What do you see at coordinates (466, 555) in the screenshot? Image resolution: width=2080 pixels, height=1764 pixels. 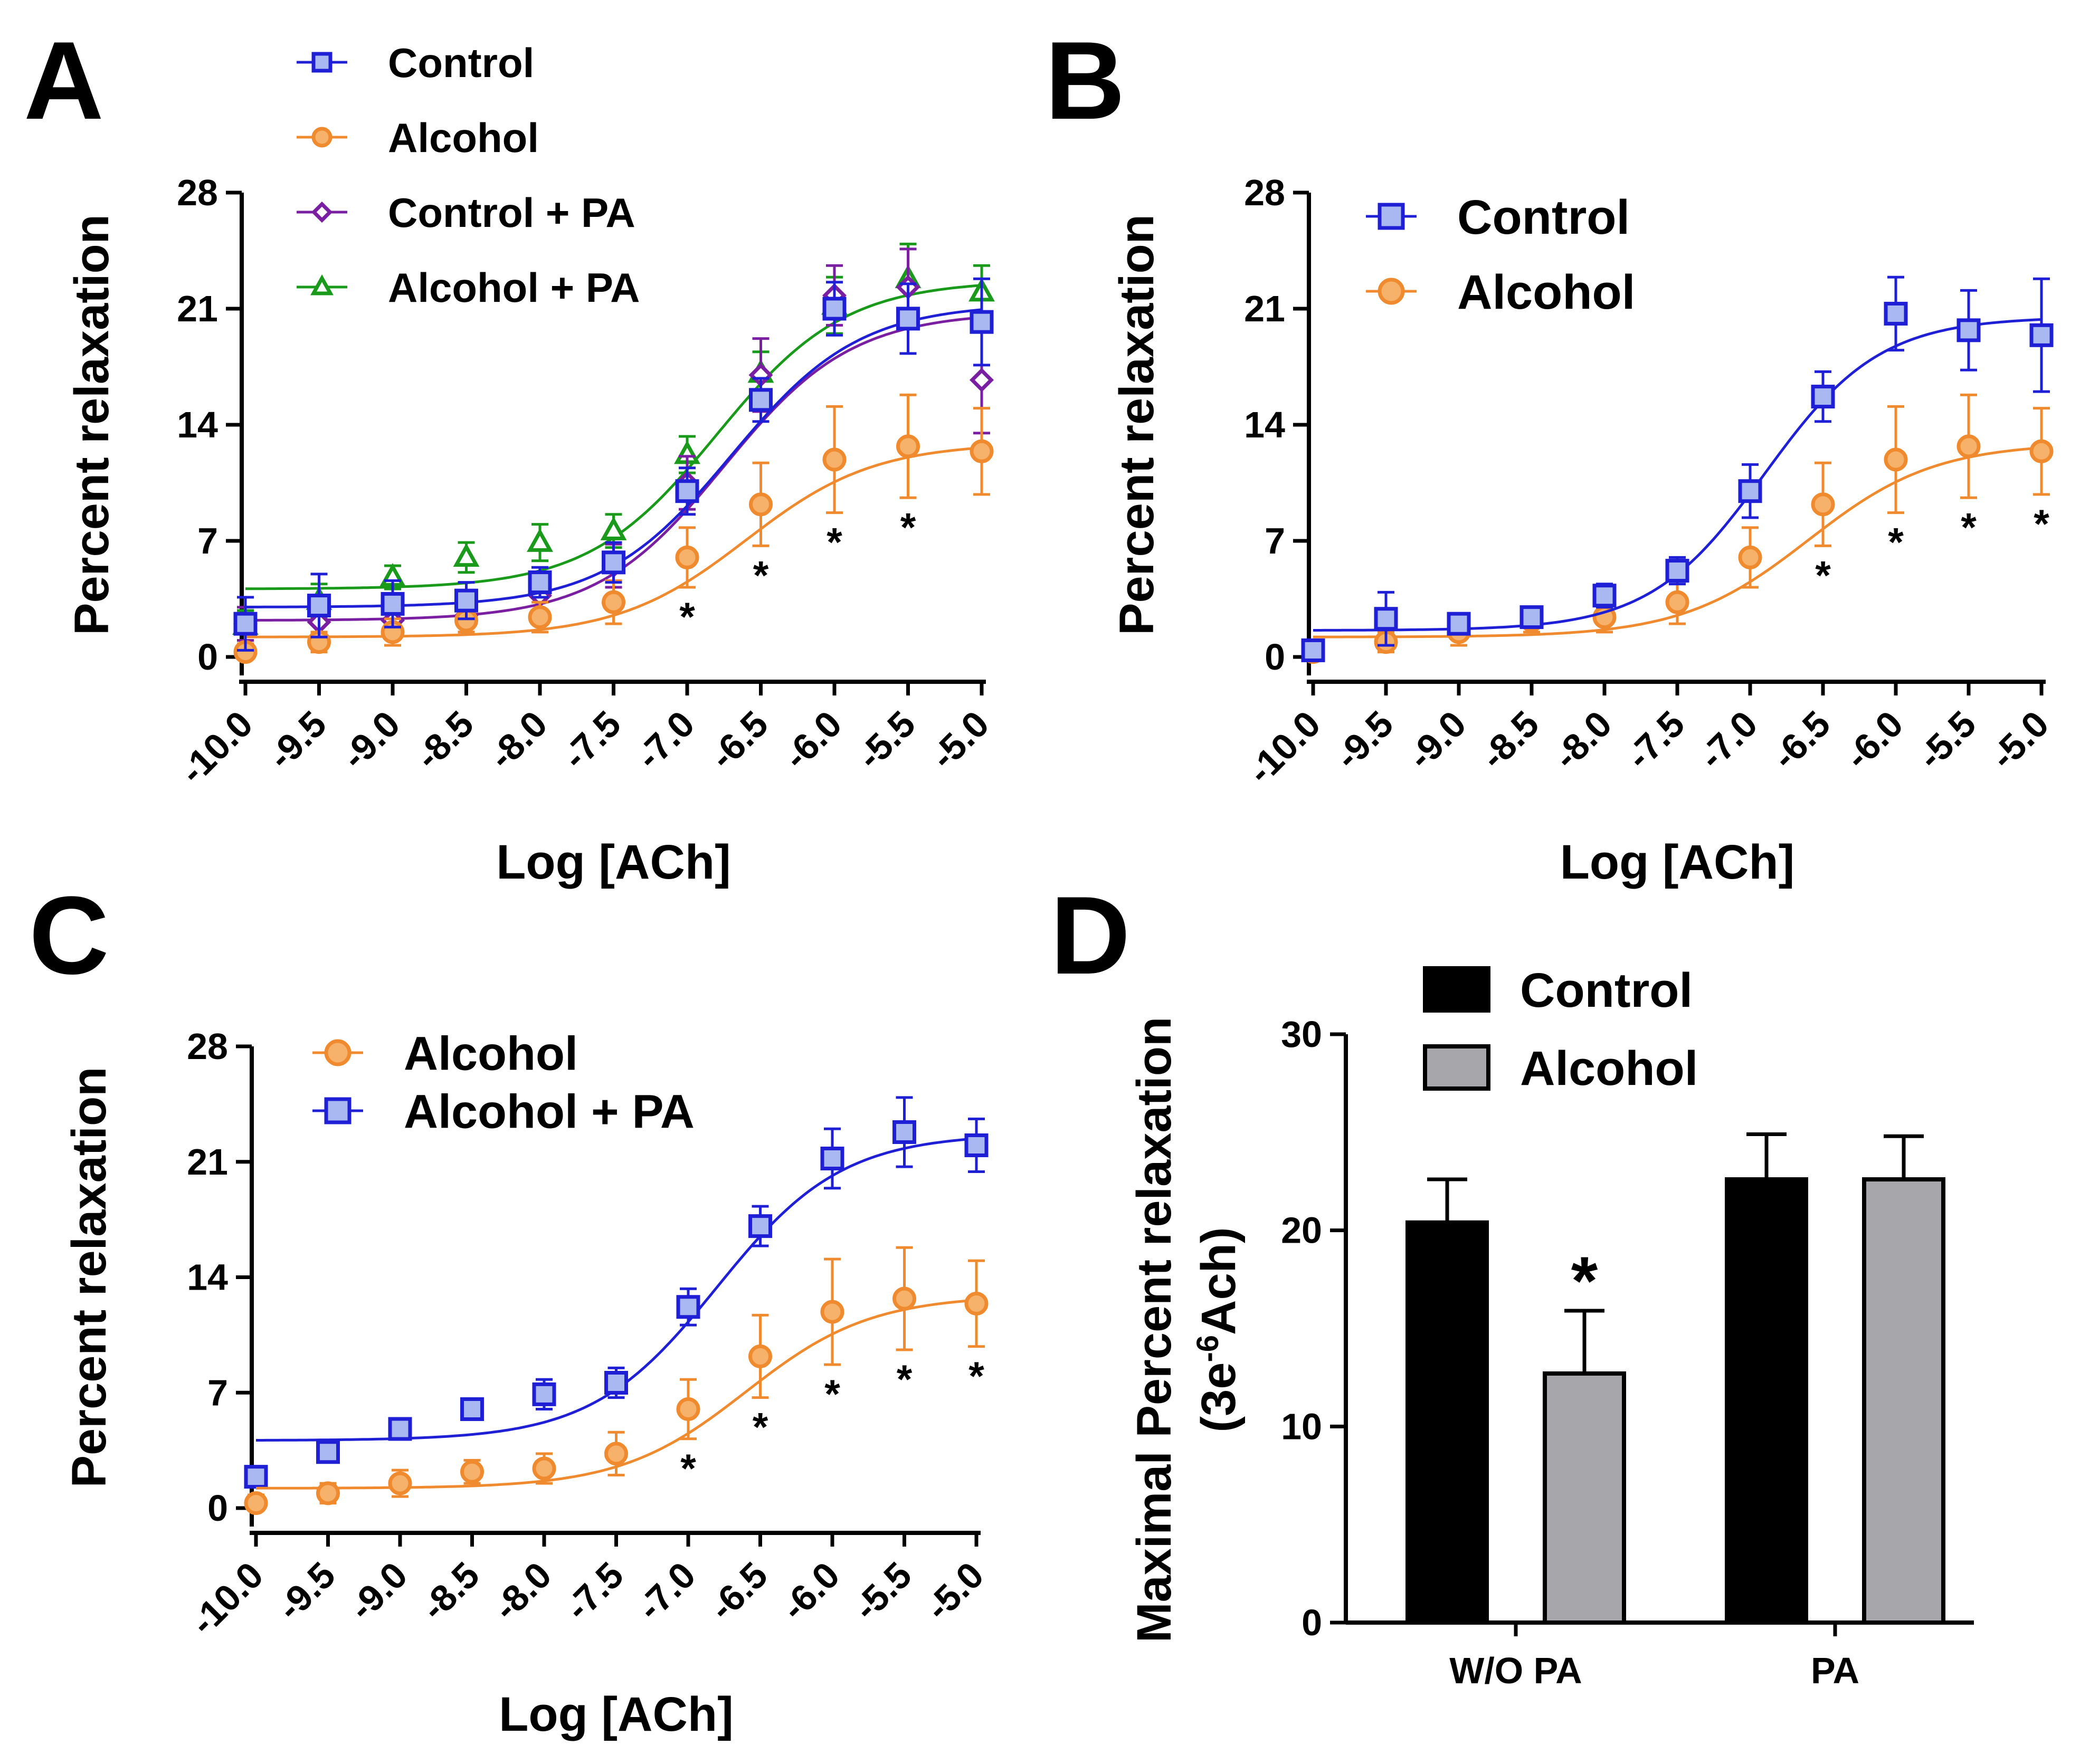 I see `panel-a-point-alcohol-pa` at bounding box center [466, 555].